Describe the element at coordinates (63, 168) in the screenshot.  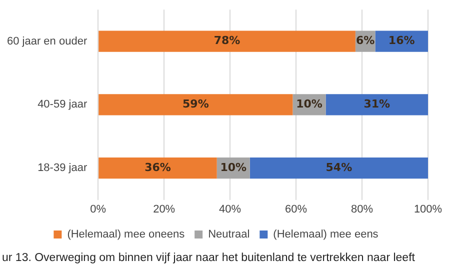
I see `y-tick-label: 18-39 jaar` at that location.